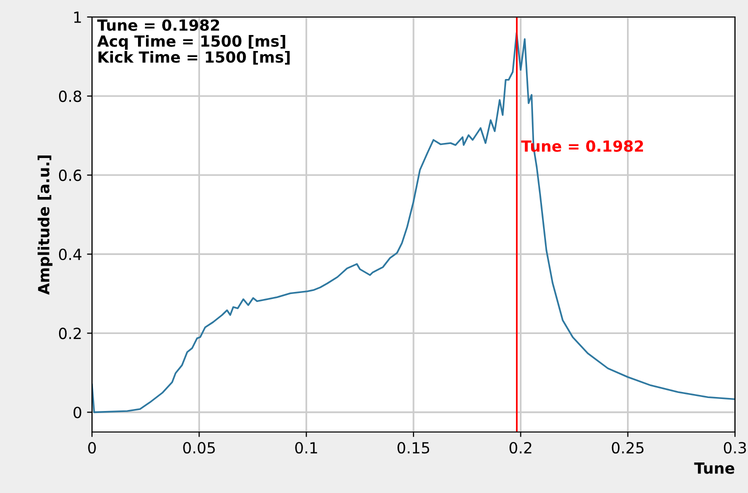 Image resolution: width=748 pixels, height=493 pixels. Describe the element at coordinates (77, 17) in the screenshot. I see `y-tick-label: 1` at that location.